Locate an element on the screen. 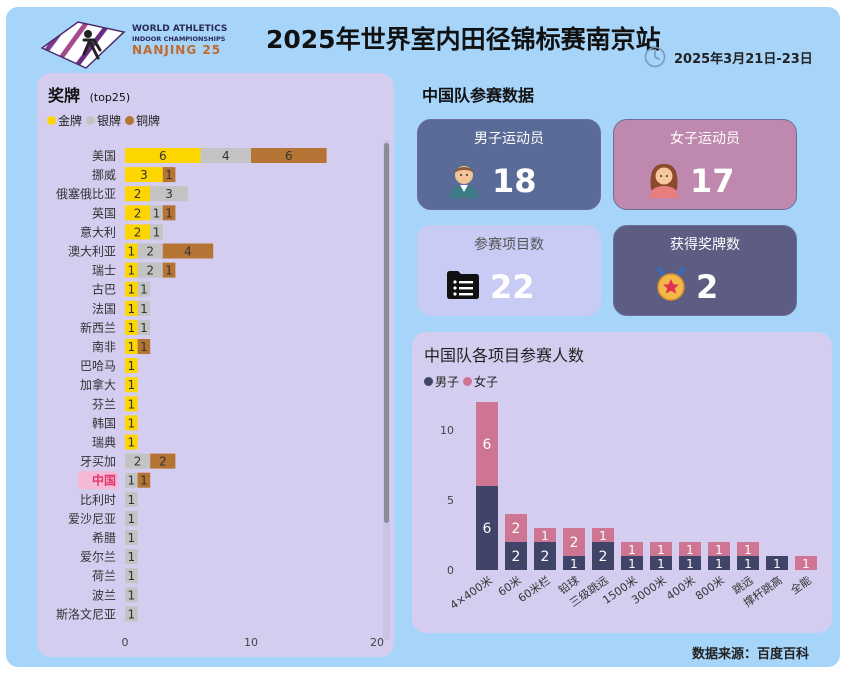  legend-bronze: 铜牌 is located at coordinates (142, 120).